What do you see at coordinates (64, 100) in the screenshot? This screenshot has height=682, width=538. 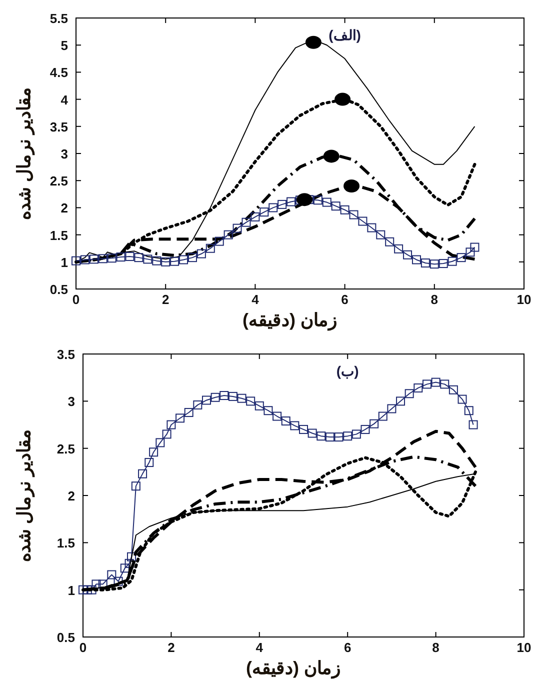 I see `y-tick-label: 4` at bounding box center [64, 100].